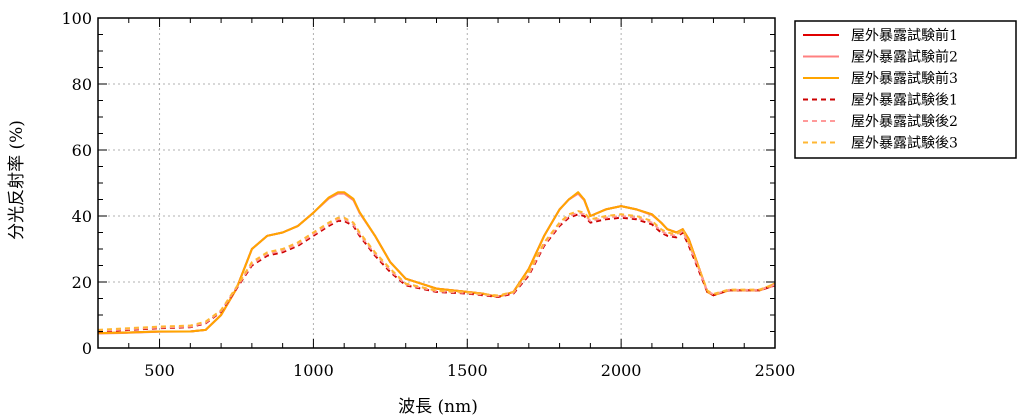  What do you see at coordinates (621, 370) in the screenshot?
I see `x-tick-label: 2000` at bounding box center [621, 370].